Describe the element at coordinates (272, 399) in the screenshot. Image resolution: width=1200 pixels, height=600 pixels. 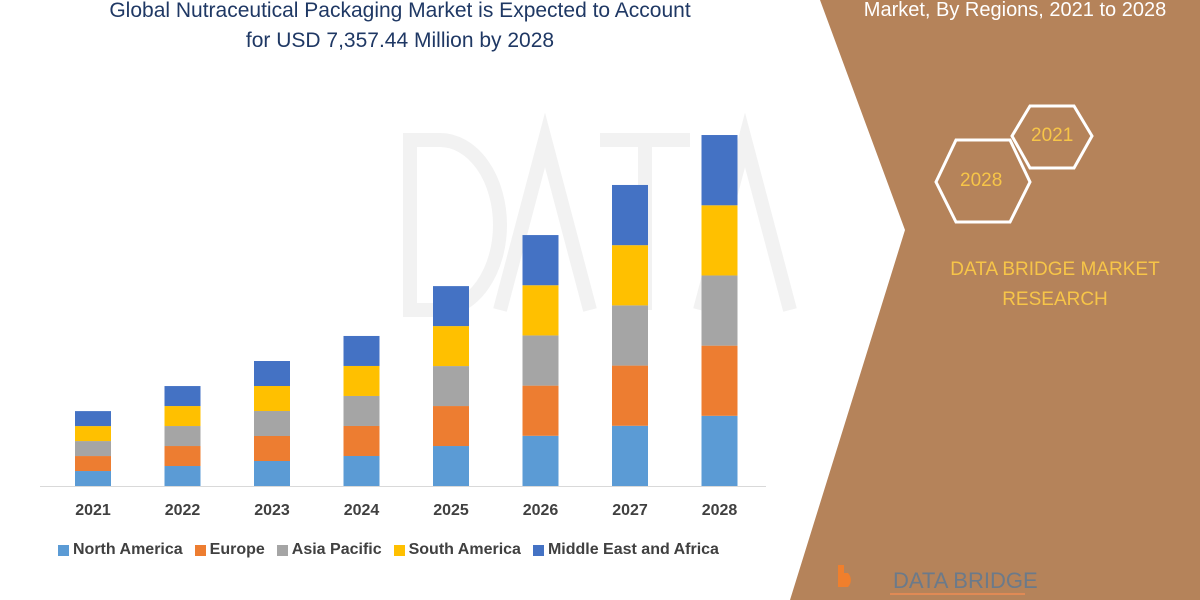
I see `bar-2023-south-america` at that location.